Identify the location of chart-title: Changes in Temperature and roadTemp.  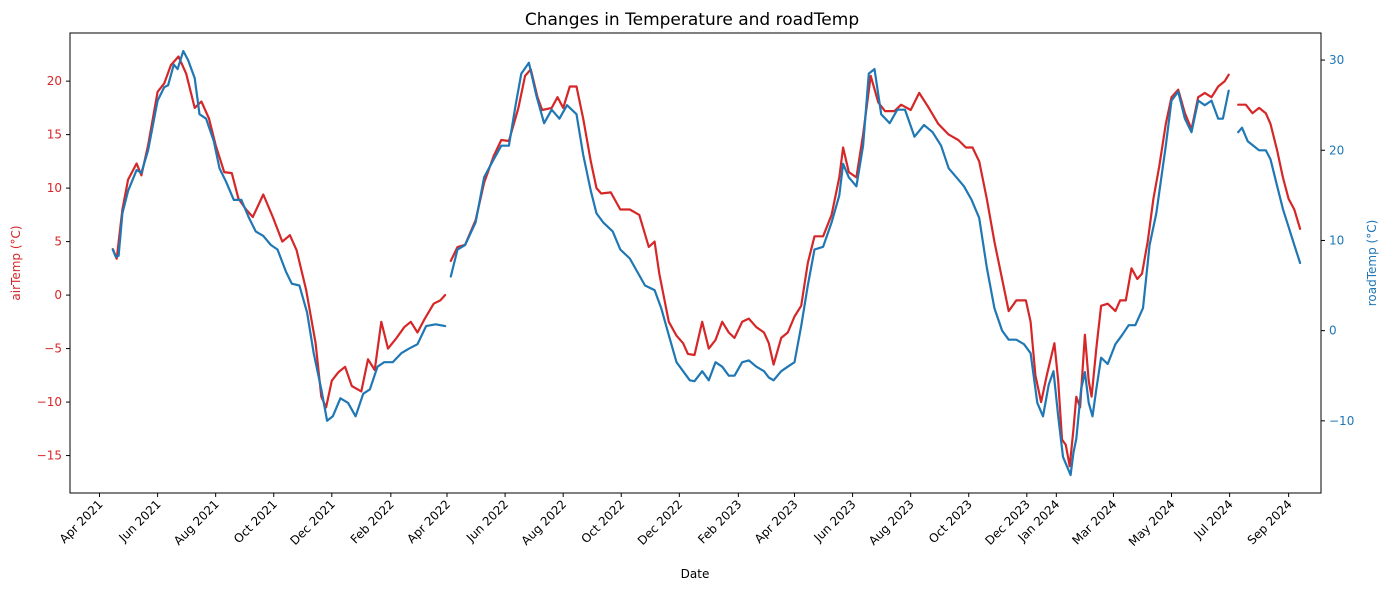
(692, 20).